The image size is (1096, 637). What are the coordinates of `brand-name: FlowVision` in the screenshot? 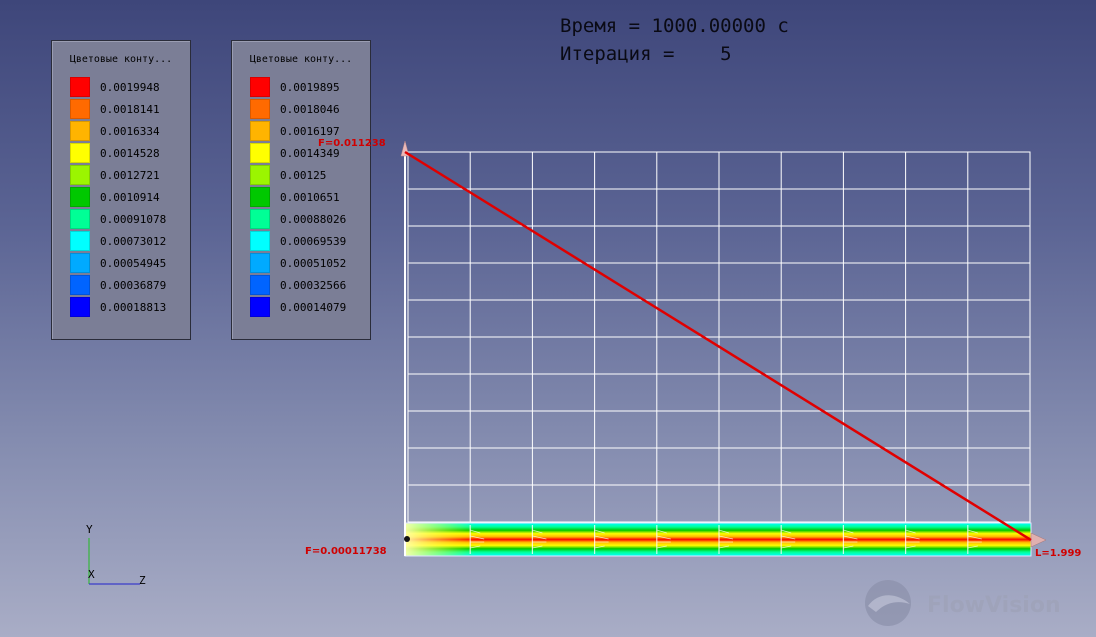 It's located at (994, 605).